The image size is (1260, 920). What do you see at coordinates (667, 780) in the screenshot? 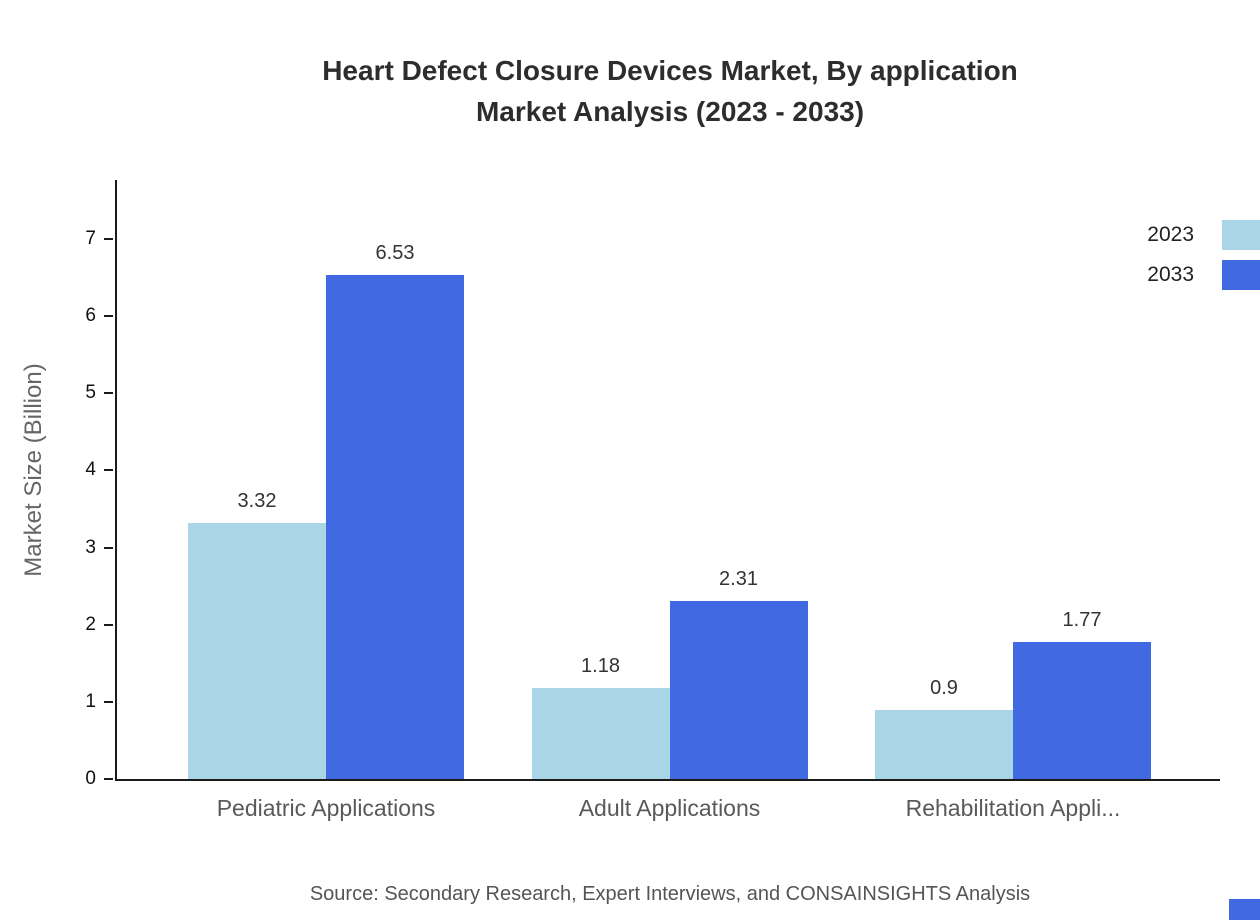
I see `x-axis-line` at bounding box center [667, 780].